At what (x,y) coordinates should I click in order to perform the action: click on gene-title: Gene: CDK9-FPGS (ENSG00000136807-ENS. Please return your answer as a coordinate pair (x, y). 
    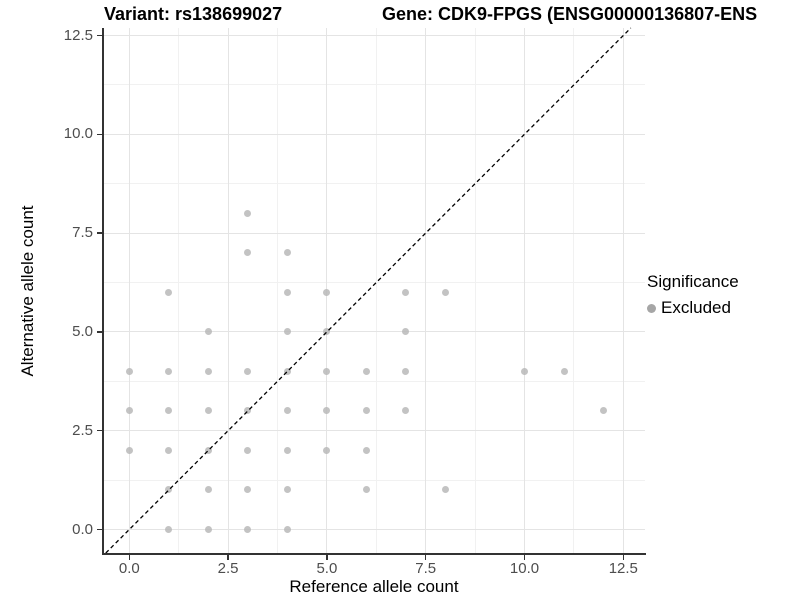
    Looking at the image, I should click on (570, 14).